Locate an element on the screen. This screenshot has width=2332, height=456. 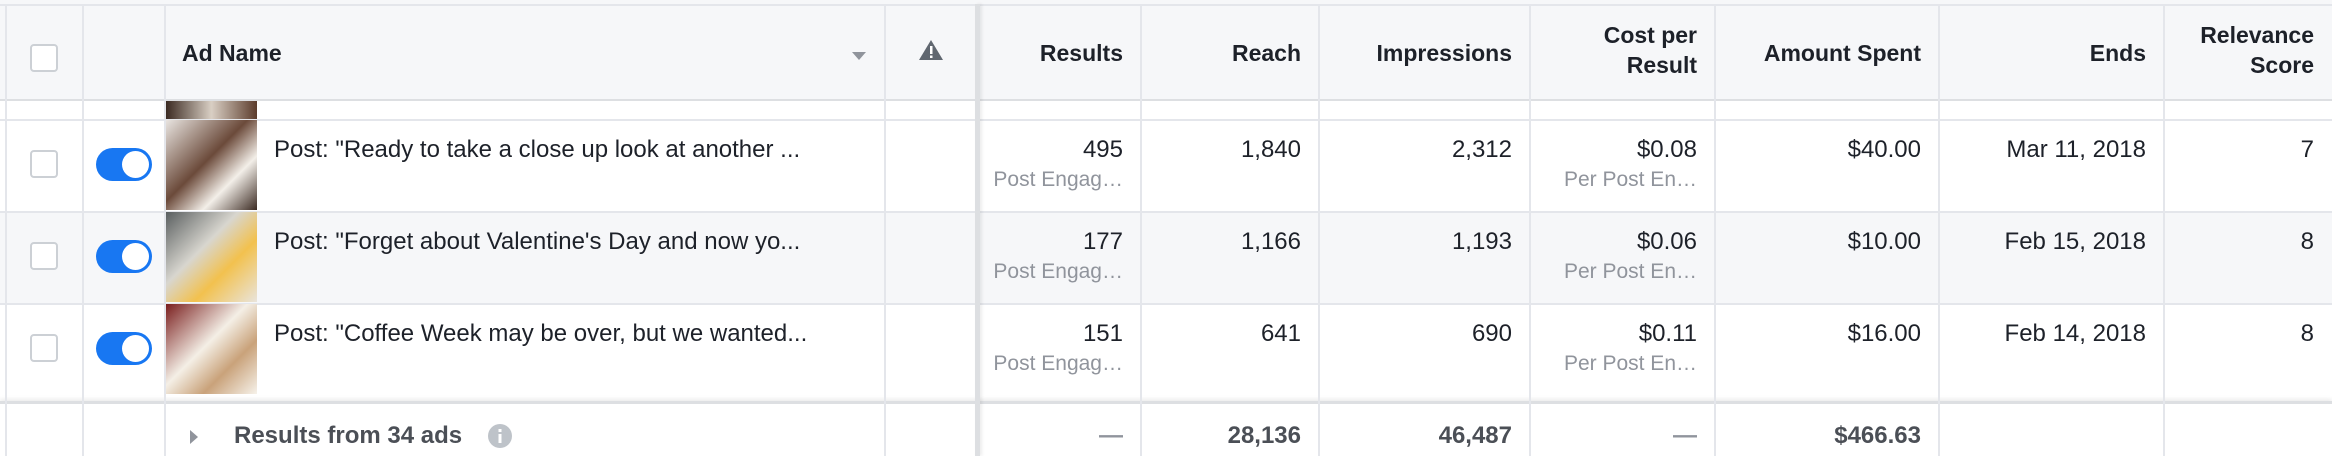
end-date: Mar 11, 2018 is located at coordinates (2076, 149).